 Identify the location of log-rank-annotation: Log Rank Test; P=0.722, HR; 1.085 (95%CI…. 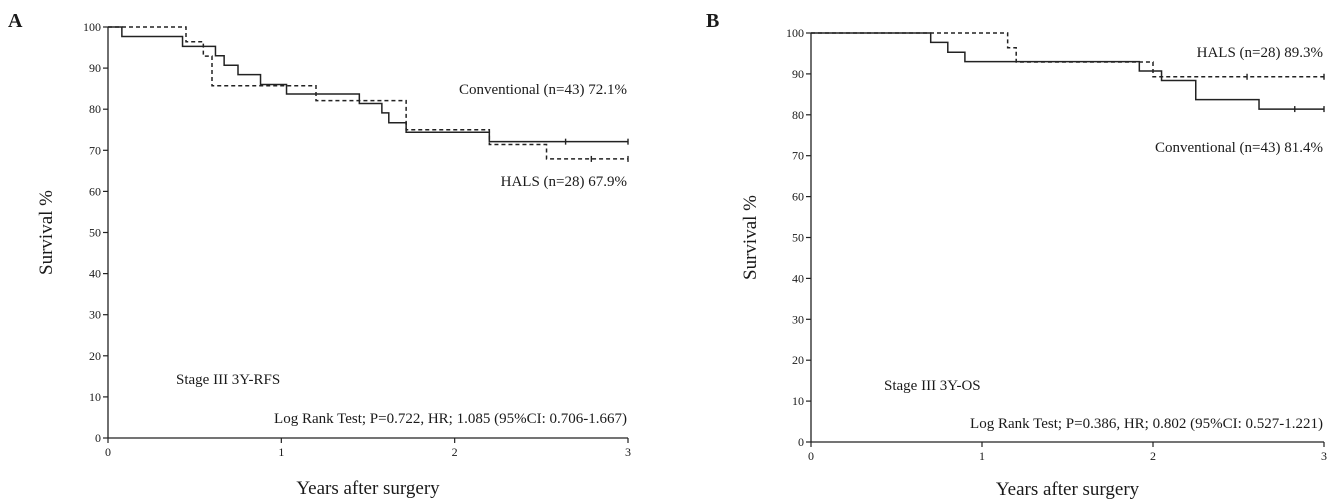
(450, 419).